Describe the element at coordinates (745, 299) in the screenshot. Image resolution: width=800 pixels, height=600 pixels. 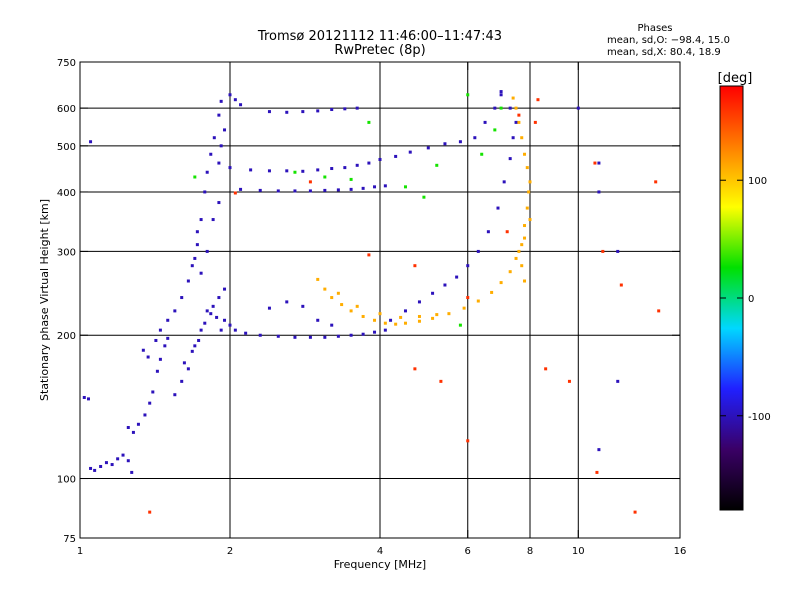
I see `colorbar-ticks: -100 0 100` at that location.